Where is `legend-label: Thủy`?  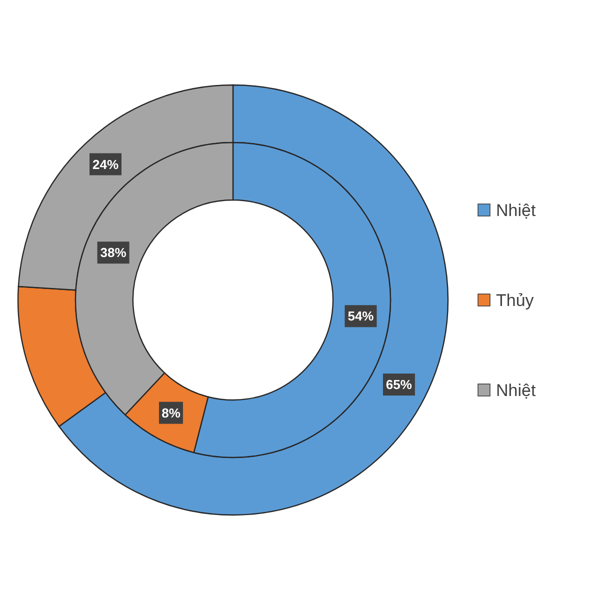 legend-label: Thủy is located at coordinates (515, 300).